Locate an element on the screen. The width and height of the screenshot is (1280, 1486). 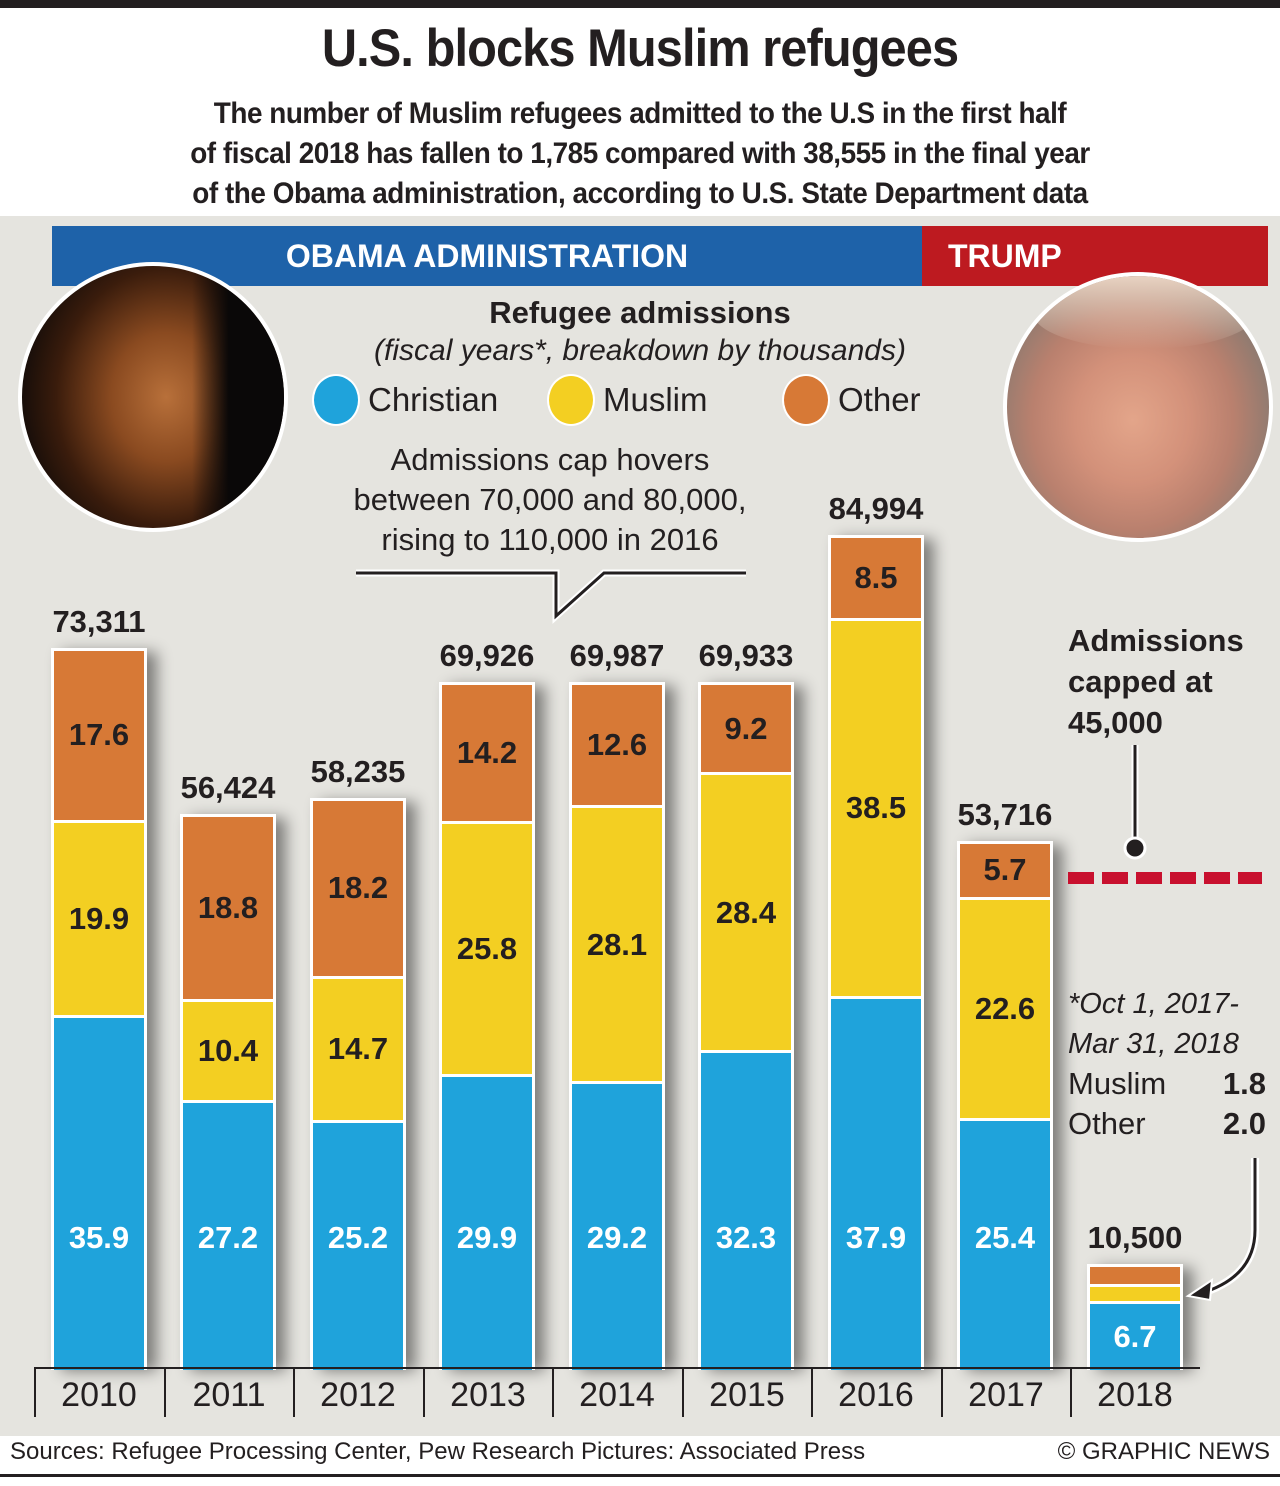
bar-segment-other-2017: 5.7 is located at coordinates (1005, 870).